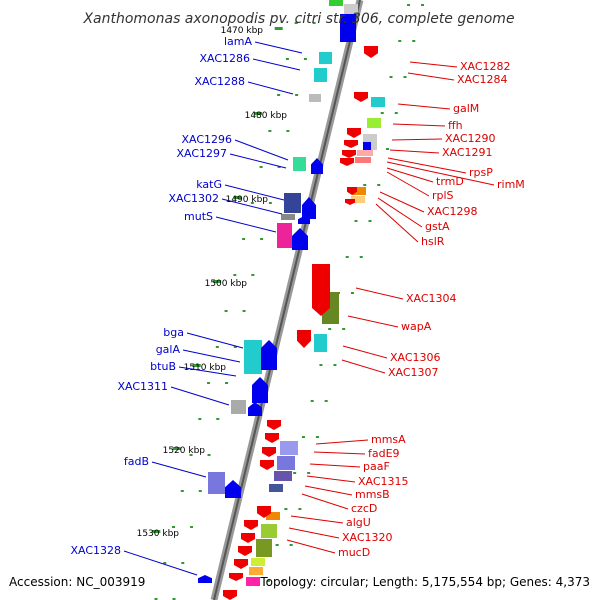  I want to click on gene-label-bga: bga, so click(173, 332).